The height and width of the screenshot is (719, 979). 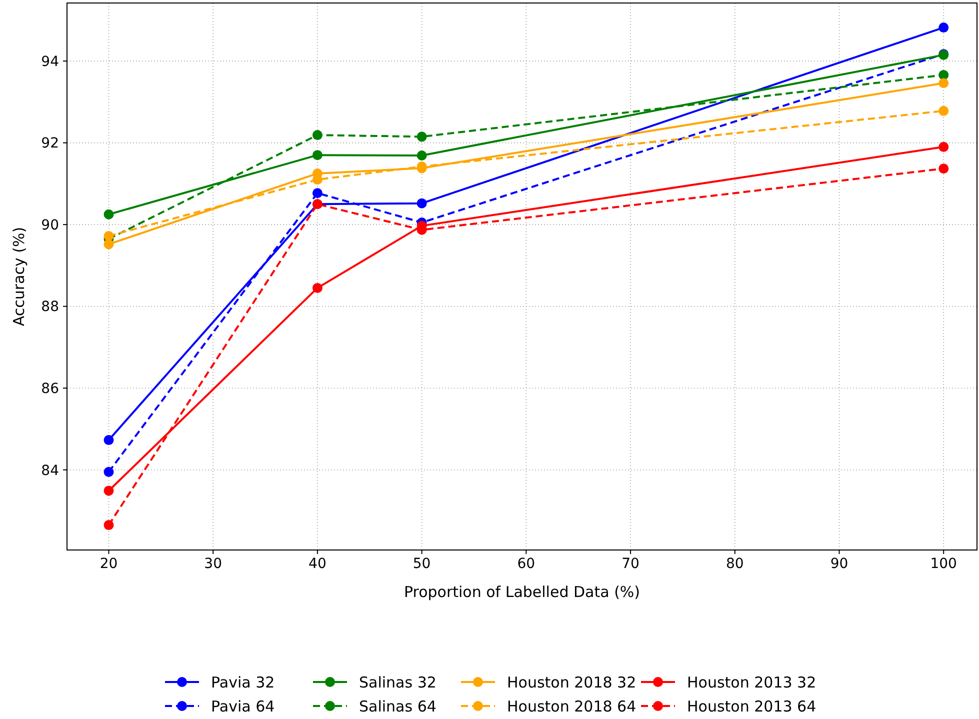 I want to click on x-axis-title: Proportion of Labelled Data (%), so click(x=522, y=592).